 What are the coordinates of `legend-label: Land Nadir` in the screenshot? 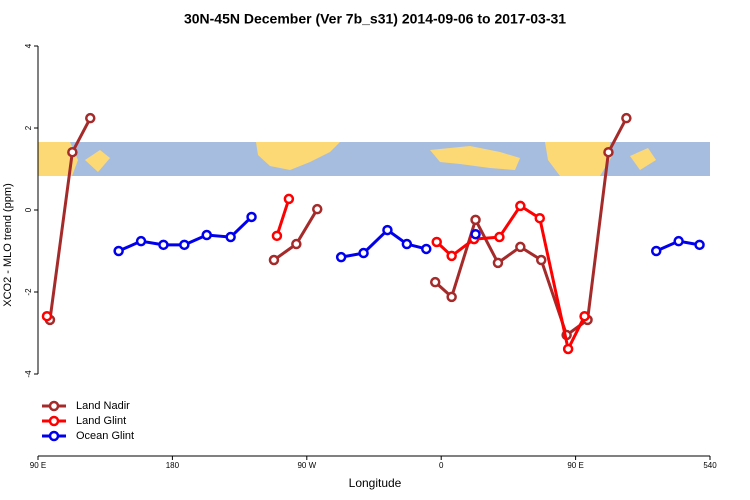 It's located at (103, 406).